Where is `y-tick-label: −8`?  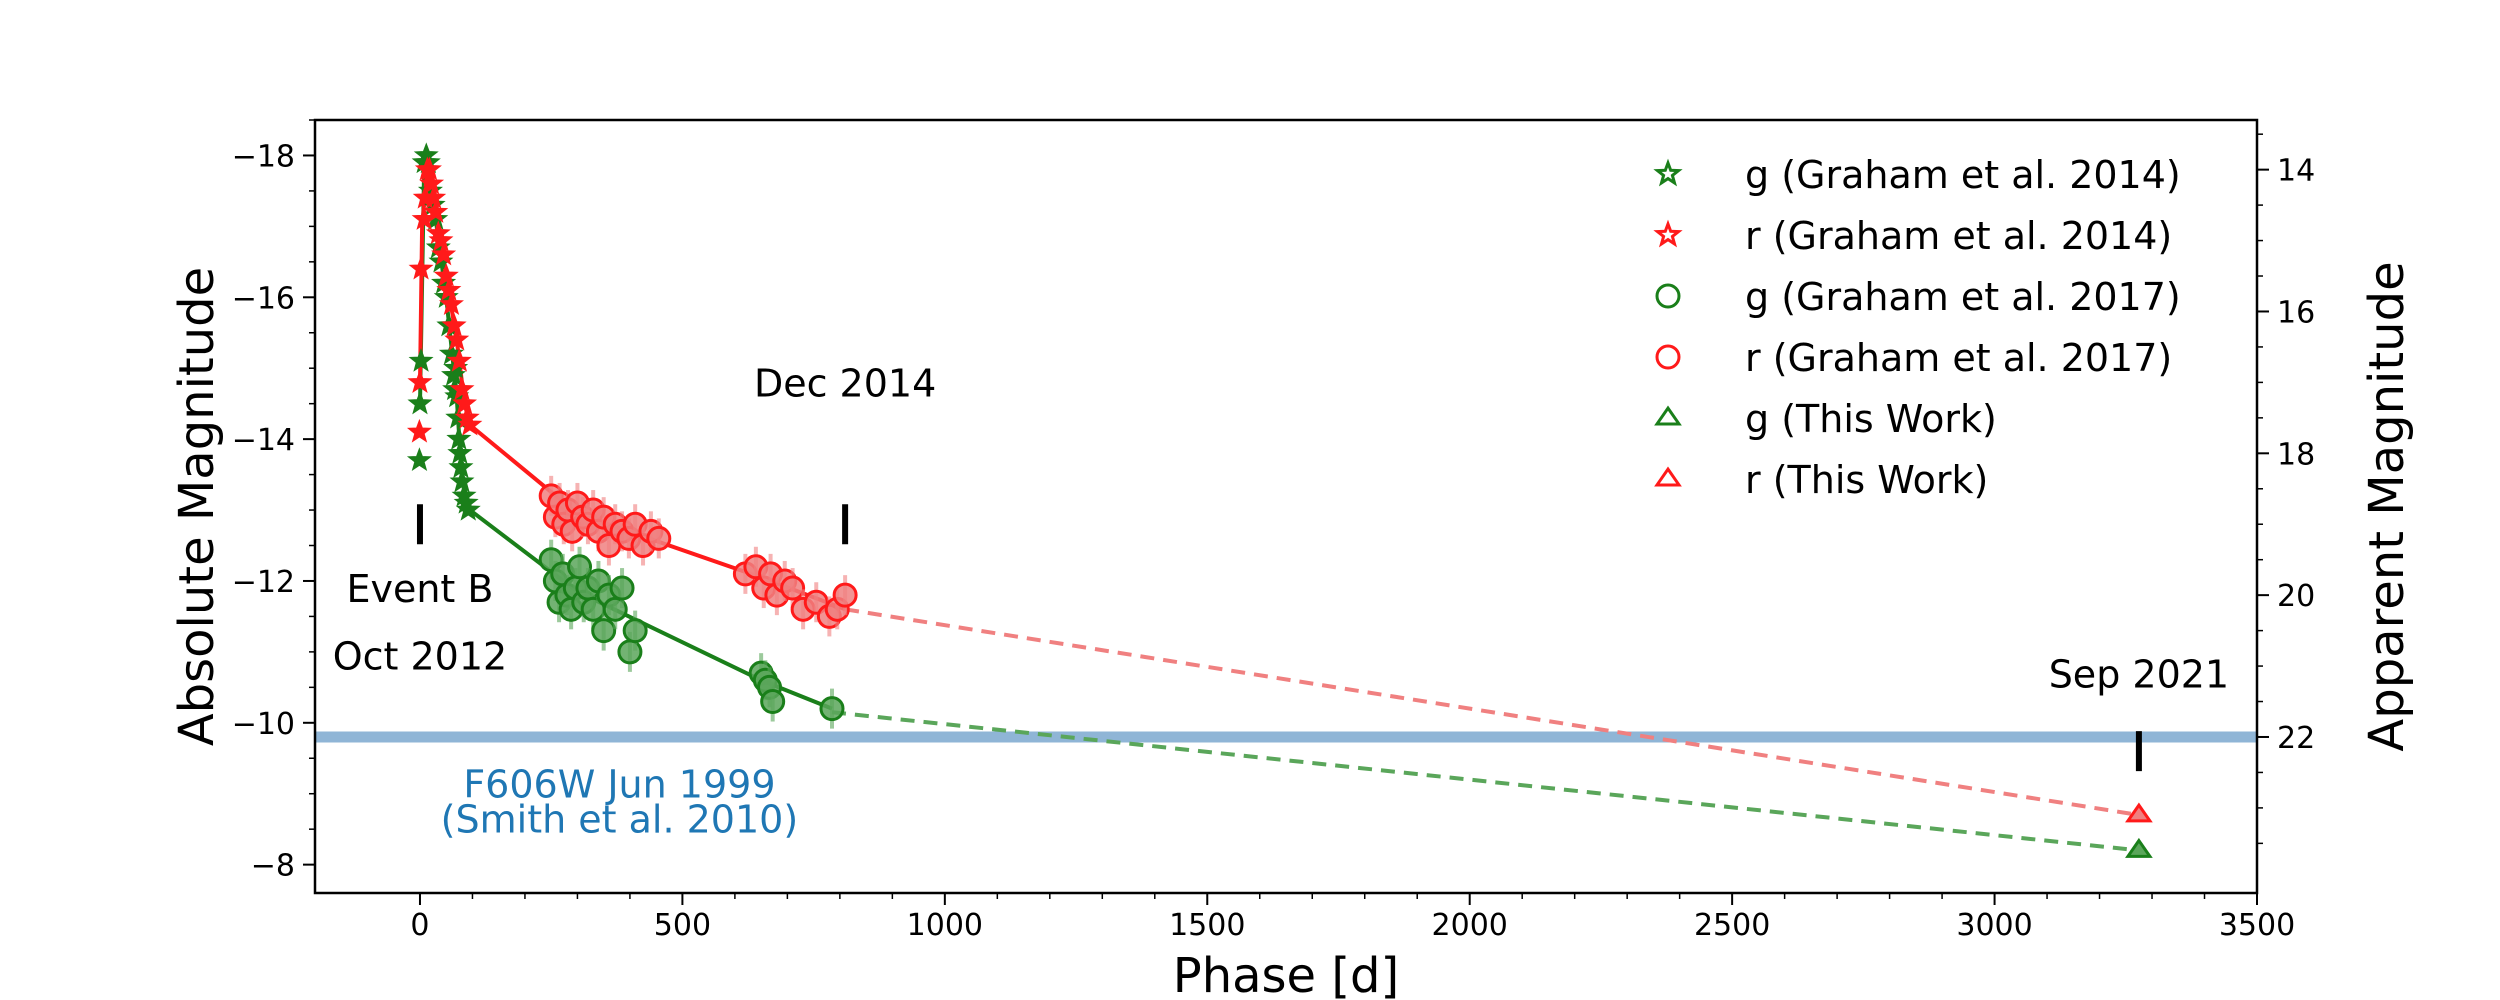
y-tick-label: −8 is located at coordinates (273, 866).